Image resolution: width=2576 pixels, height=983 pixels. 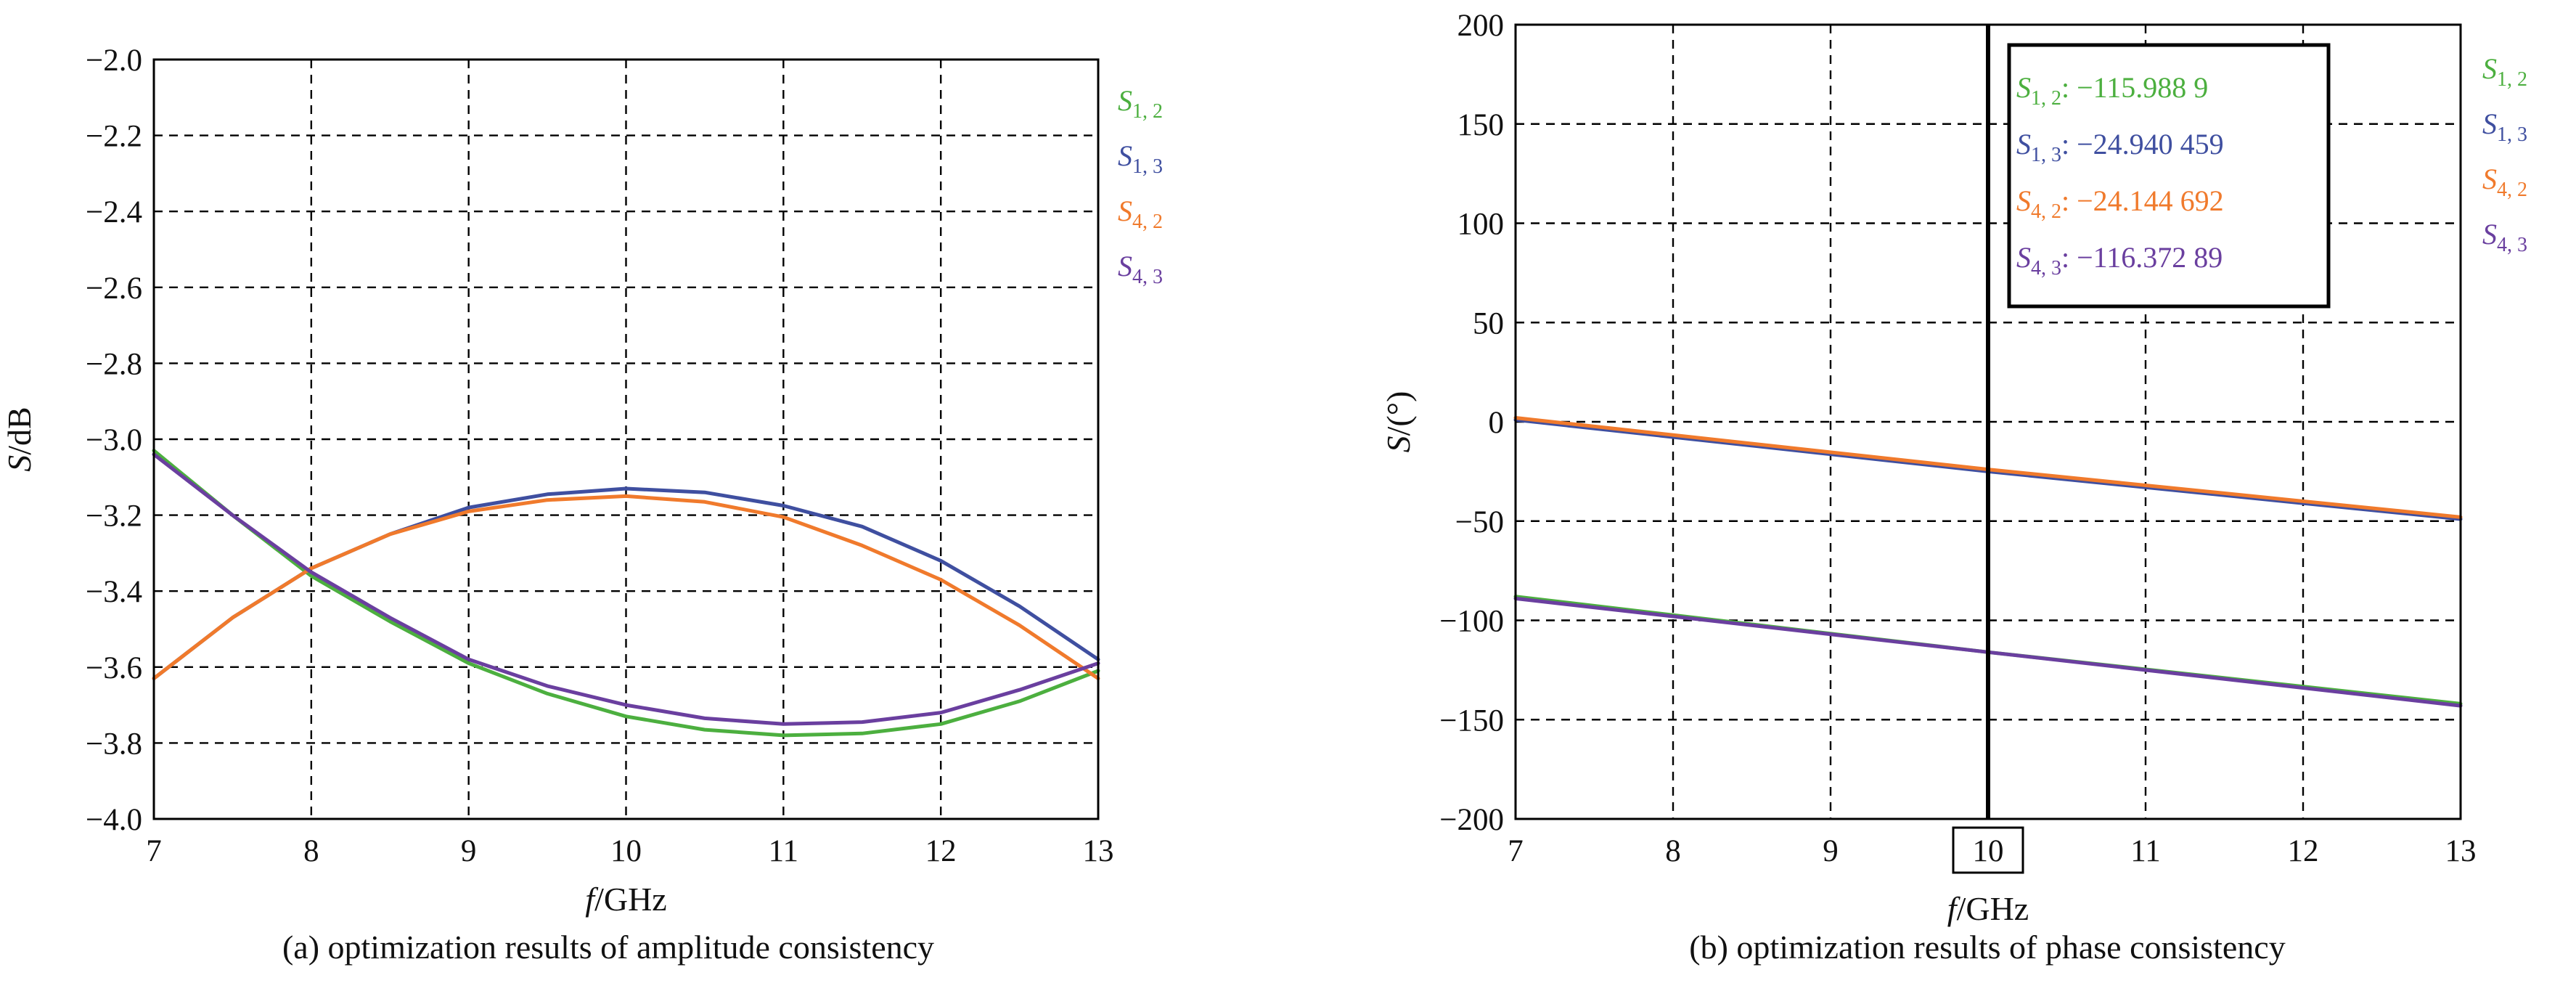 What do you see at coordinates (1481, 26) in the screenshot?
I see `y-tick-label: 200` at bounding box center [1481, 26].